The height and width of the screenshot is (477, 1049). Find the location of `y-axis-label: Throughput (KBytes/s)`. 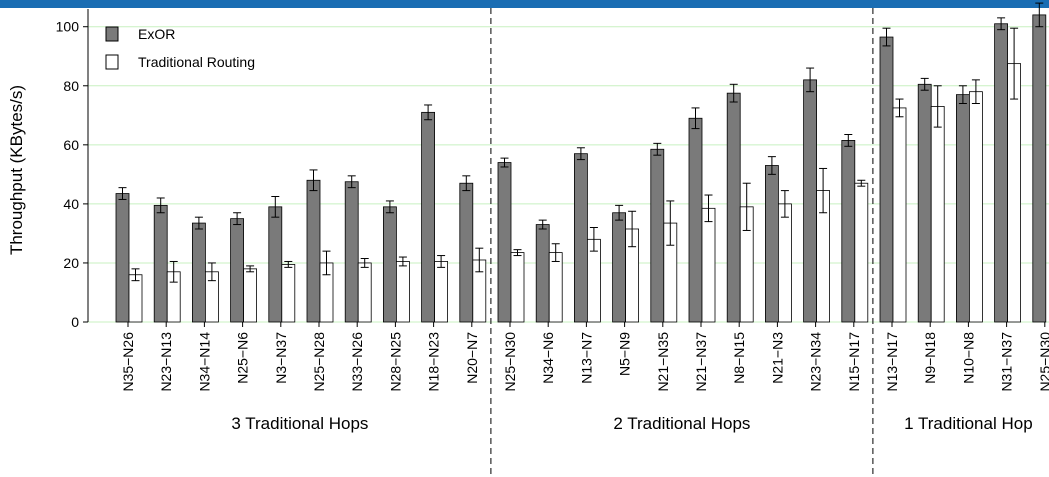

y-axis-label: Throughput (KBytes/s) is located at coordinates (16, 170).